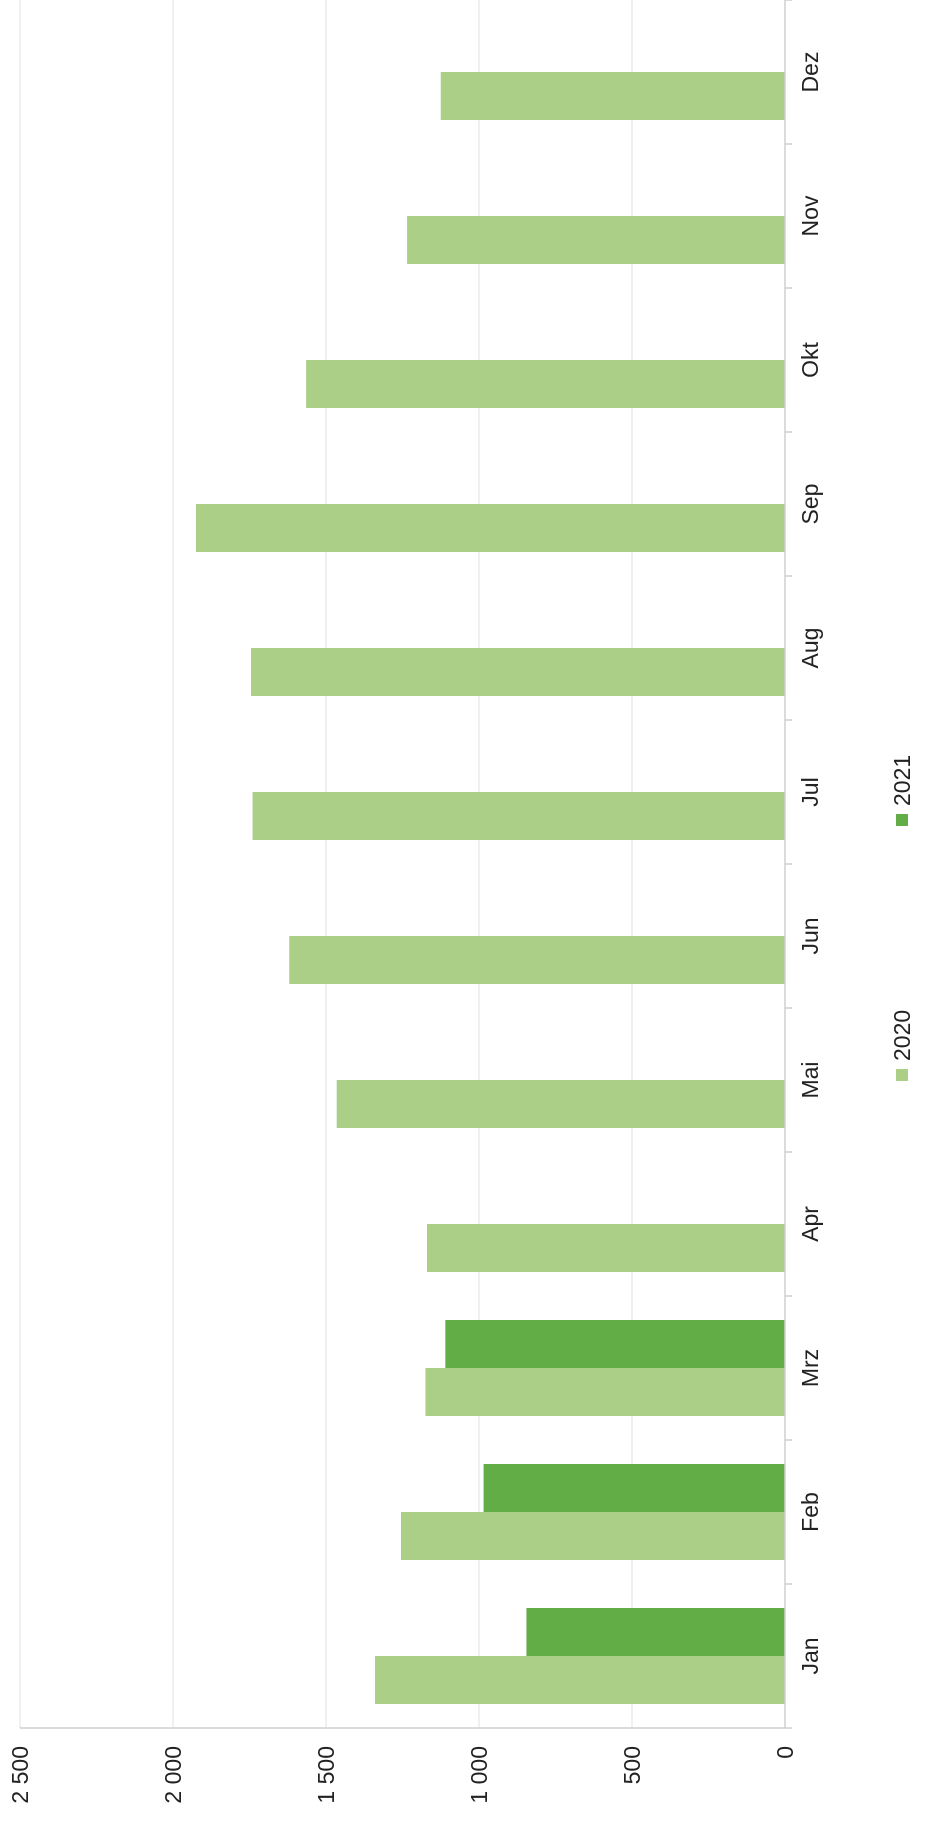 Image resolution: width=937 pixels, height=1843 pixels. I want to click on legend-swatch-2021, so click(902, 820).